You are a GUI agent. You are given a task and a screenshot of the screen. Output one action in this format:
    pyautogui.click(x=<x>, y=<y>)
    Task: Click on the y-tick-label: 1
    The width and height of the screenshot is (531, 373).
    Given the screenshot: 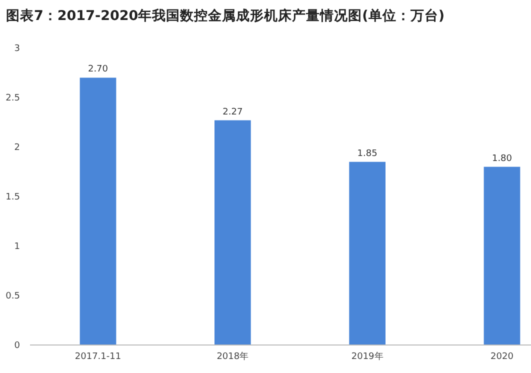 What is the action you would take?
    pyautogui.click(x=17, y=247)
    